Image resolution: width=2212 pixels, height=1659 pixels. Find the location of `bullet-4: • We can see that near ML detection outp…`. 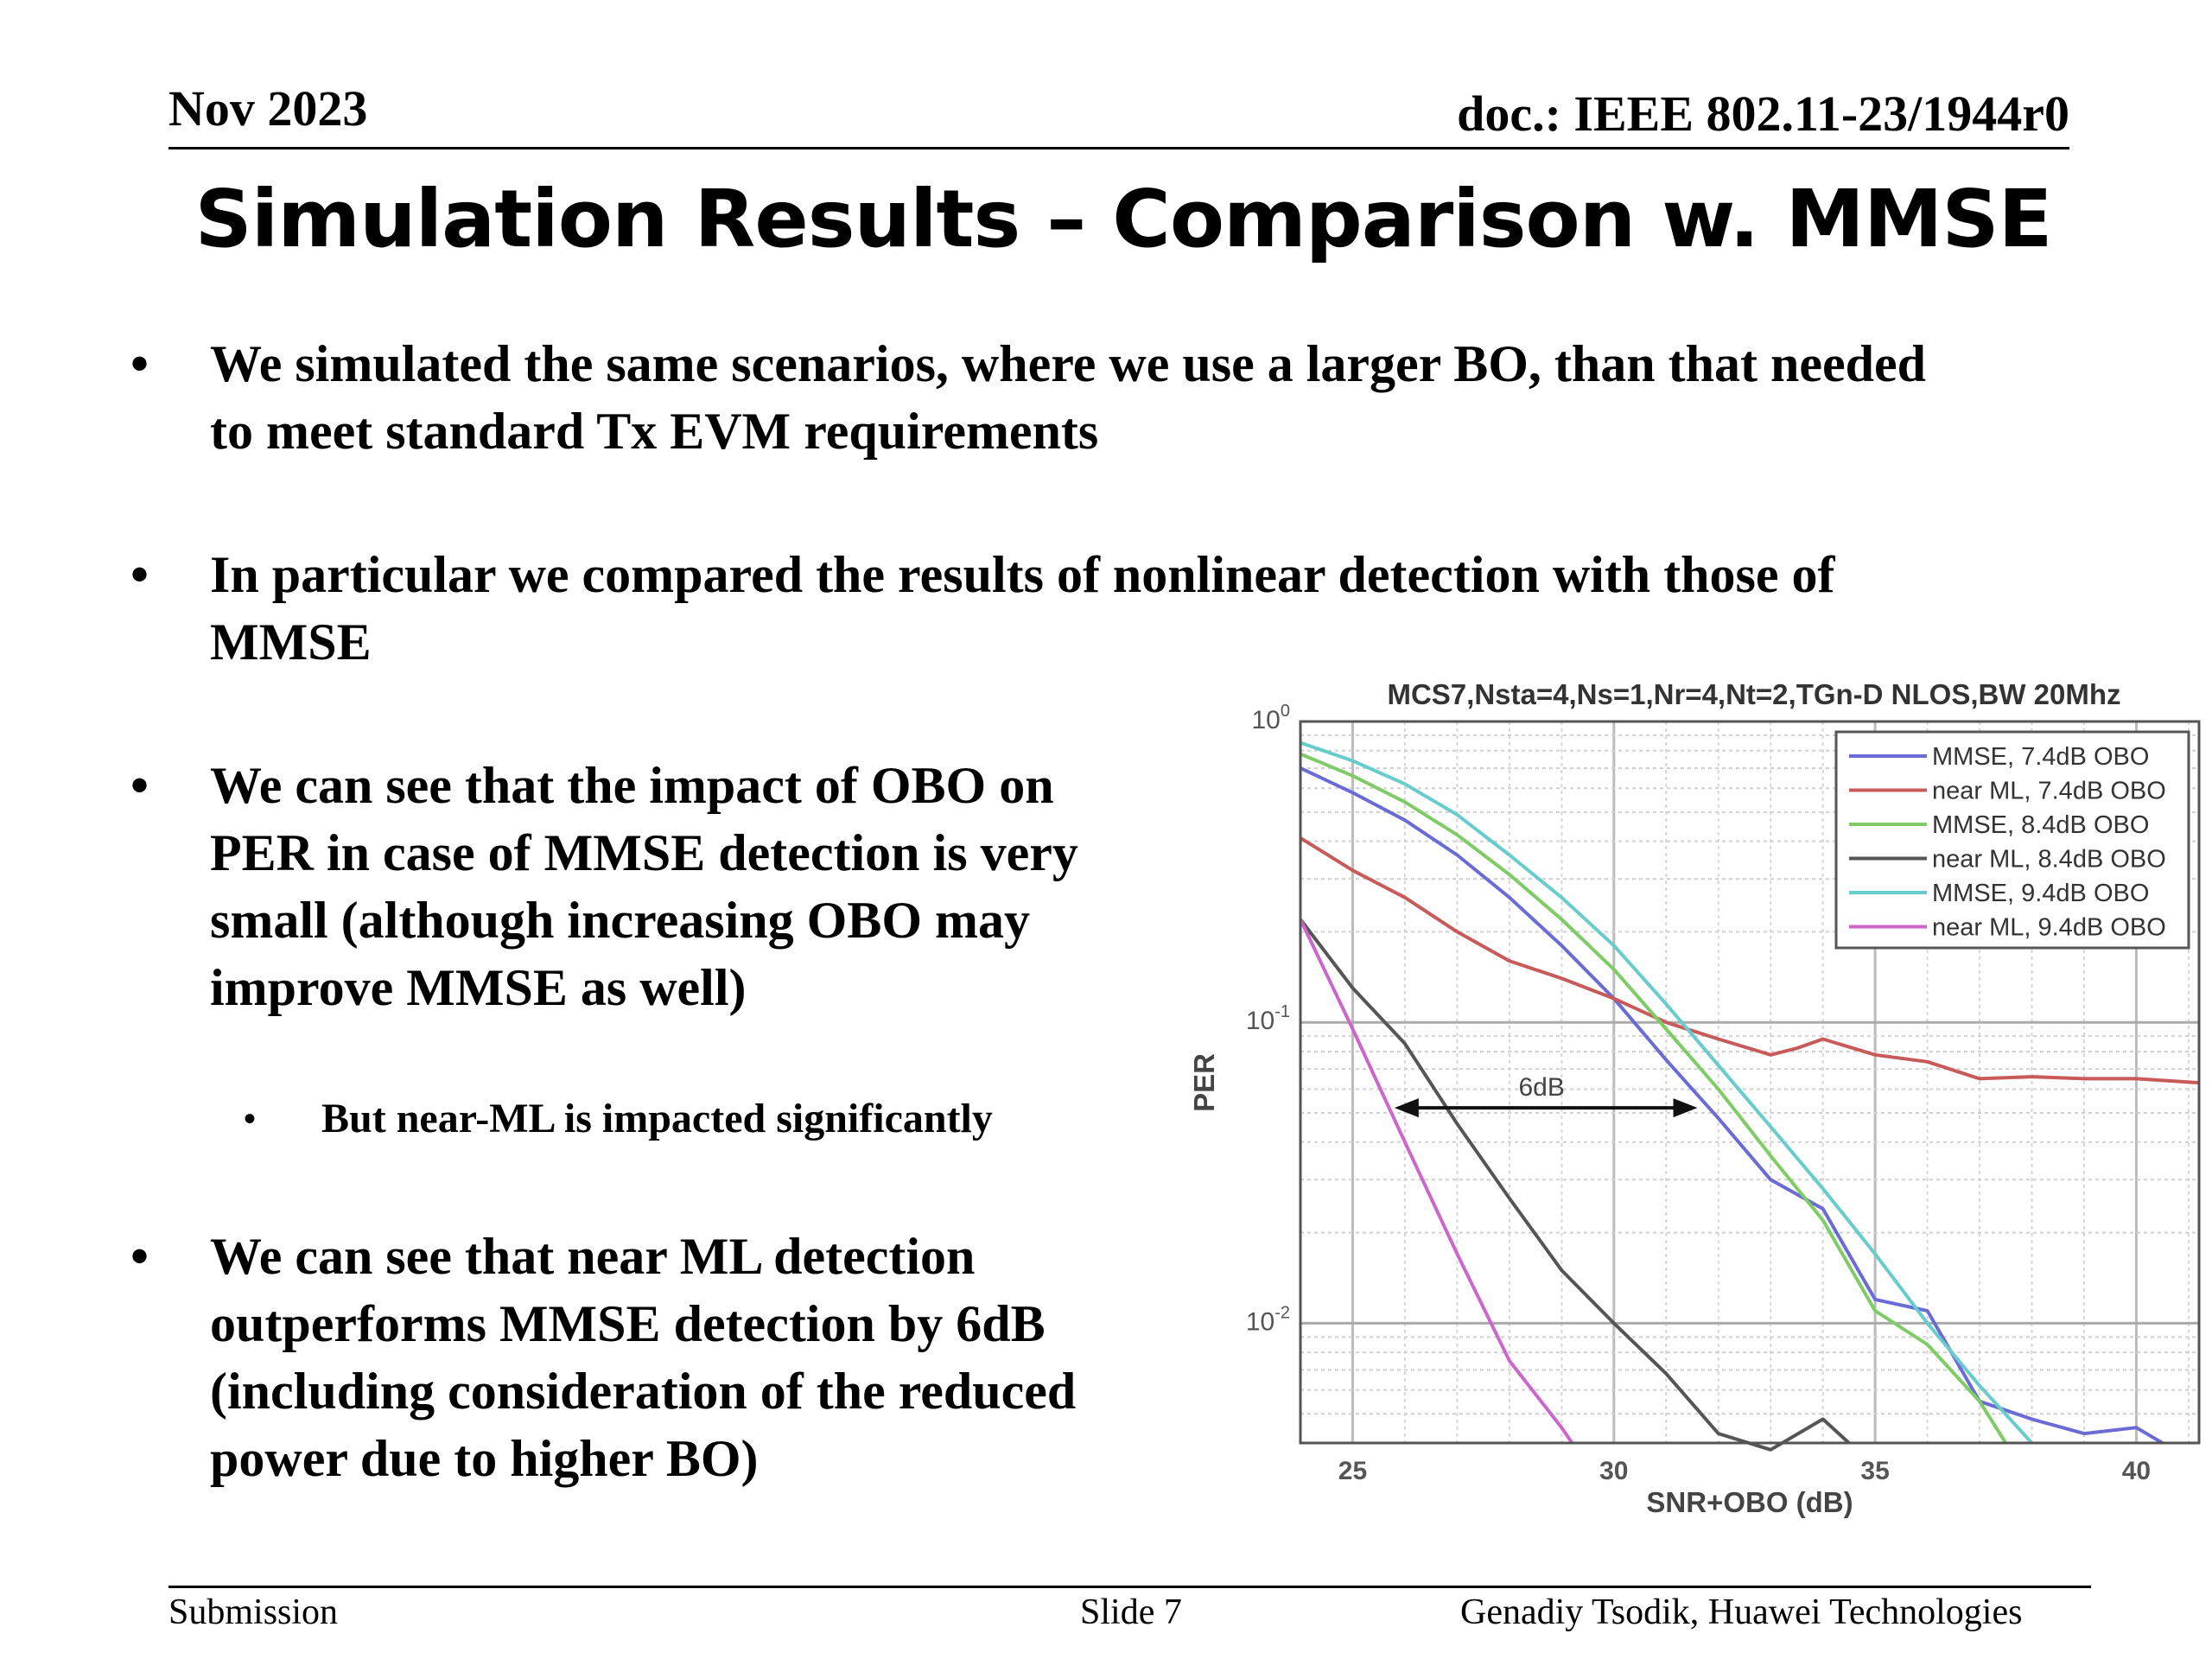

bullet-4: • We can see that near ML detection outp… is located at coordinates (603, 1357).